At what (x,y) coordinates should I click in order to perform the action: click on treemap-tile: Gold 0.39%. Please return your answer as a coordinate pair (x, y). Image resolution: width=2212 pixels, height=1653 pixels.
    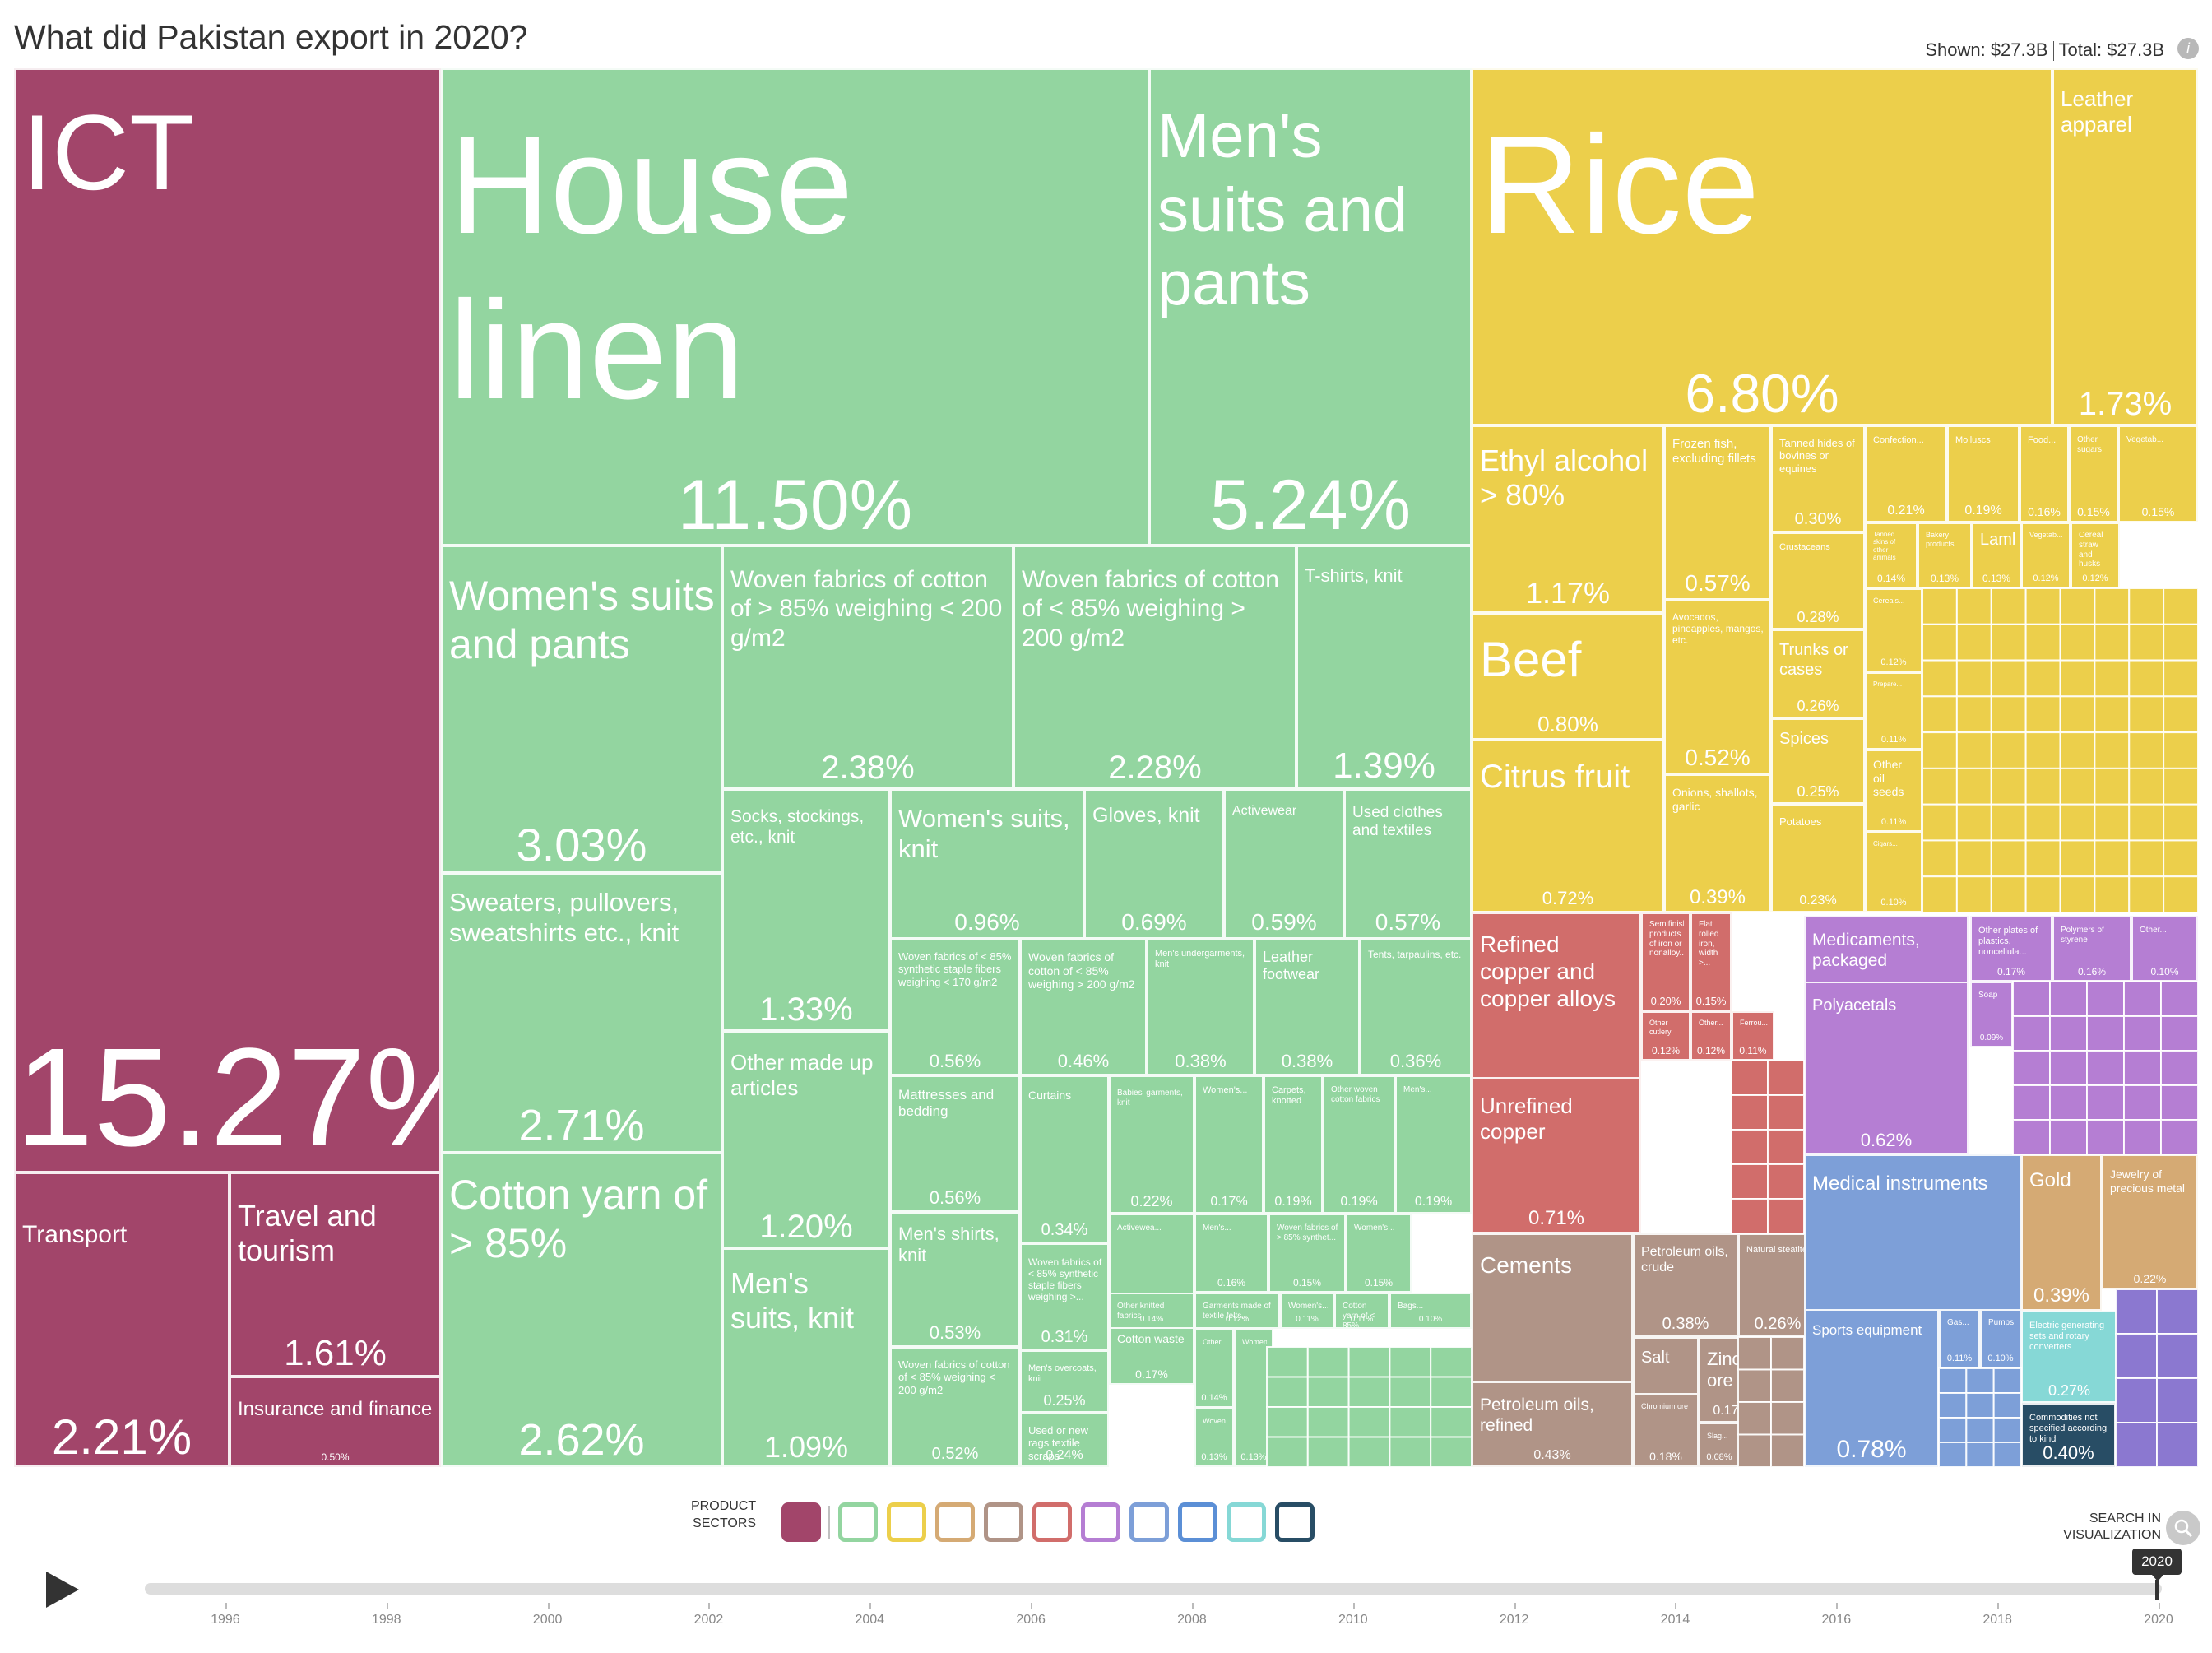
    Looking at the image, I should click on (2062, 1233).